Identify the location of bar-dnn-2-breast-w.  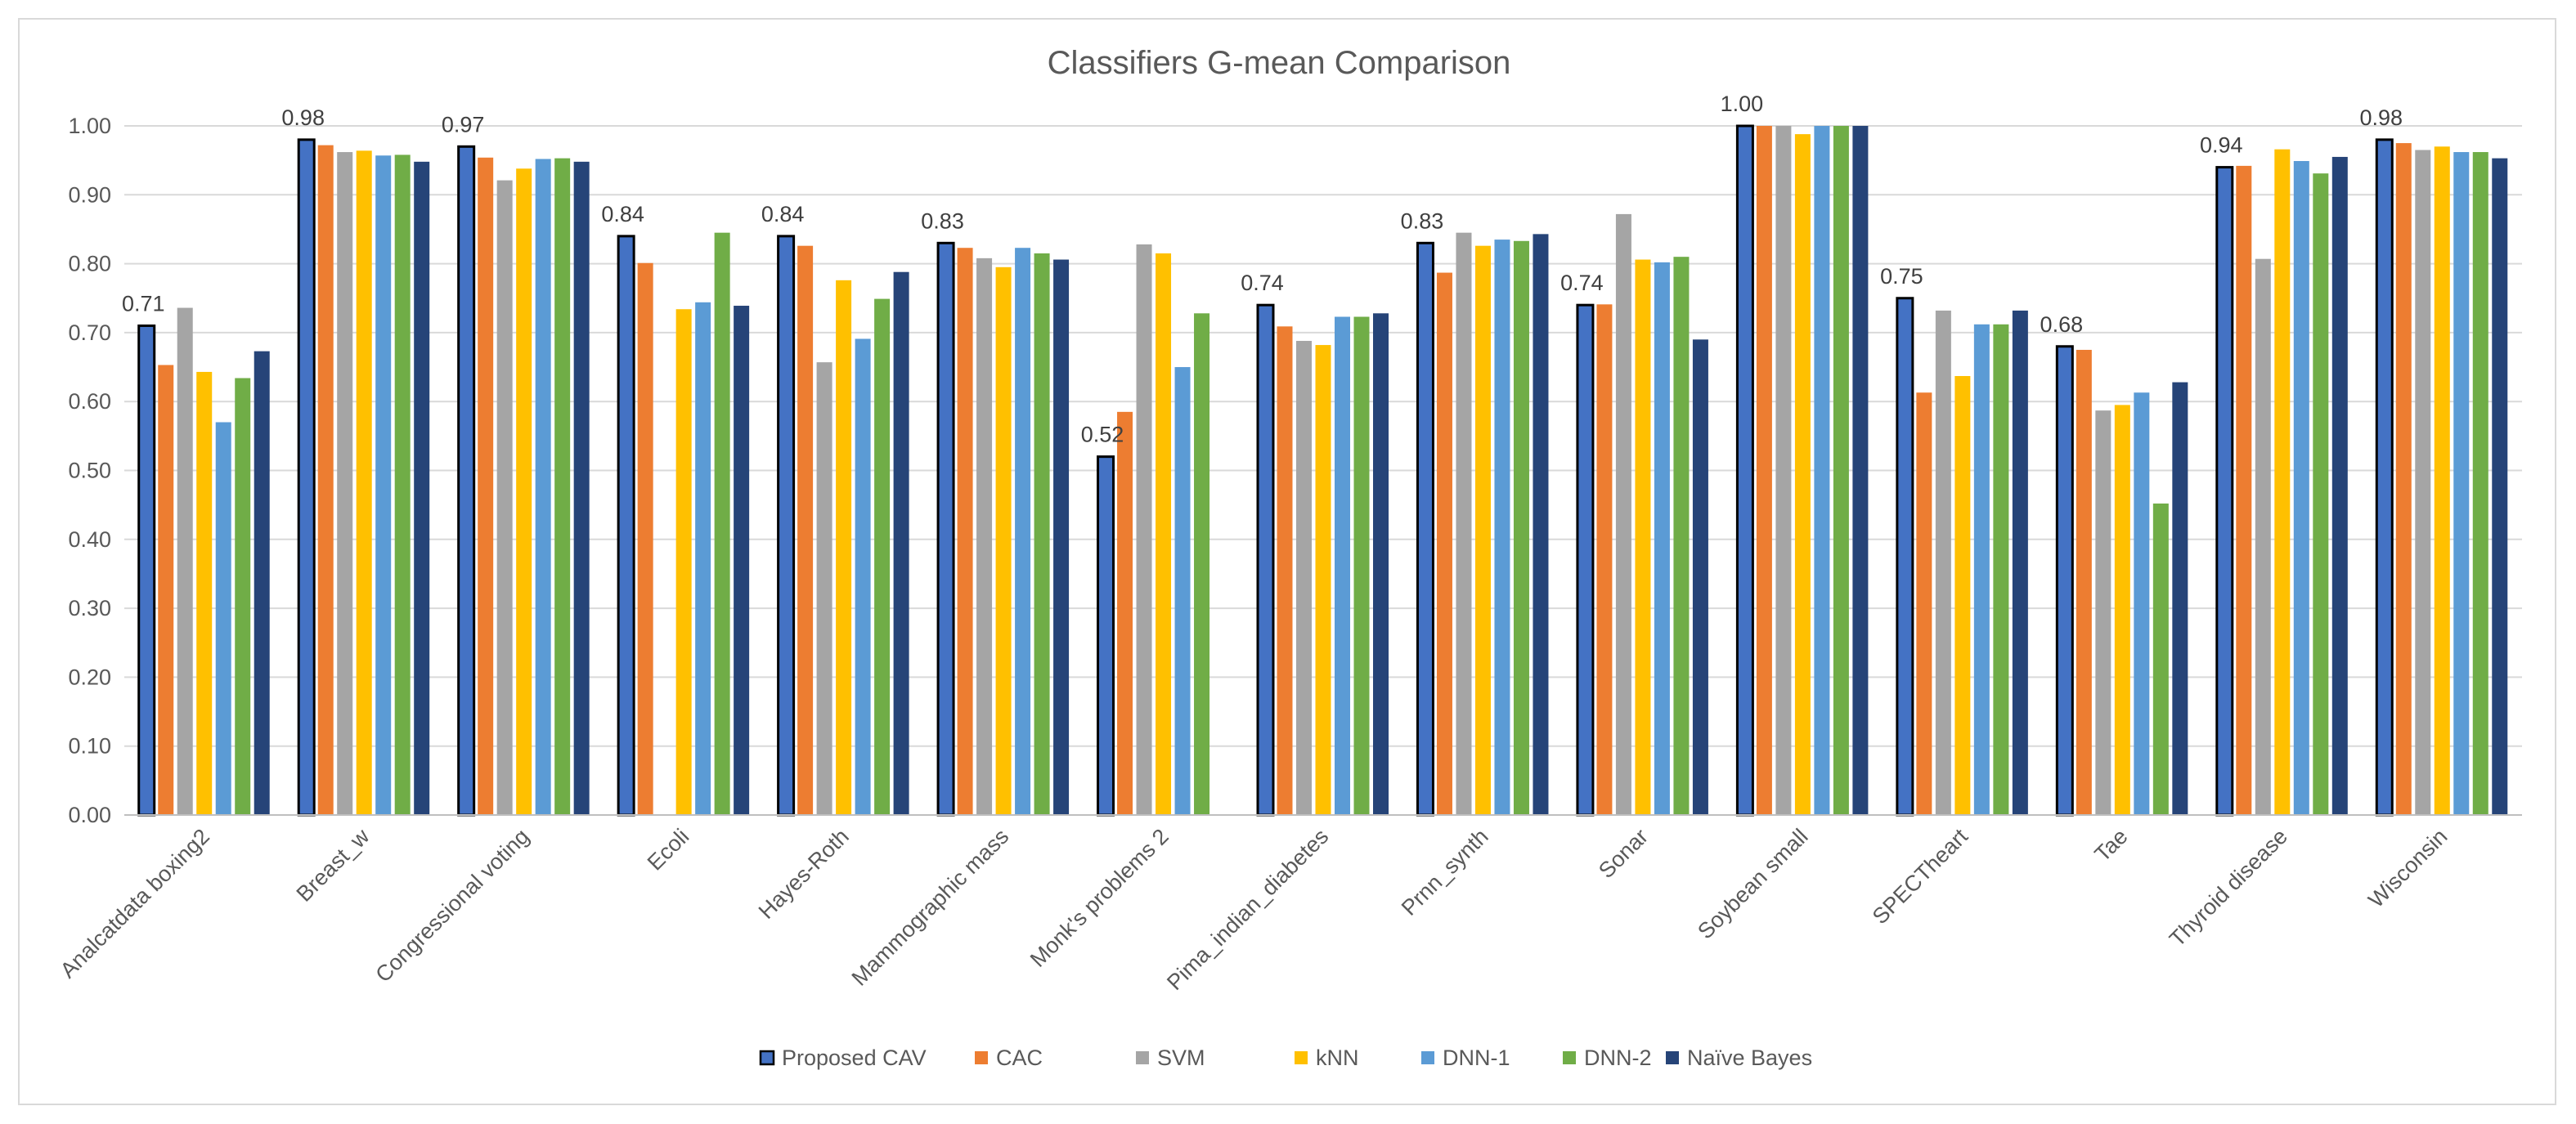
(402, 484).